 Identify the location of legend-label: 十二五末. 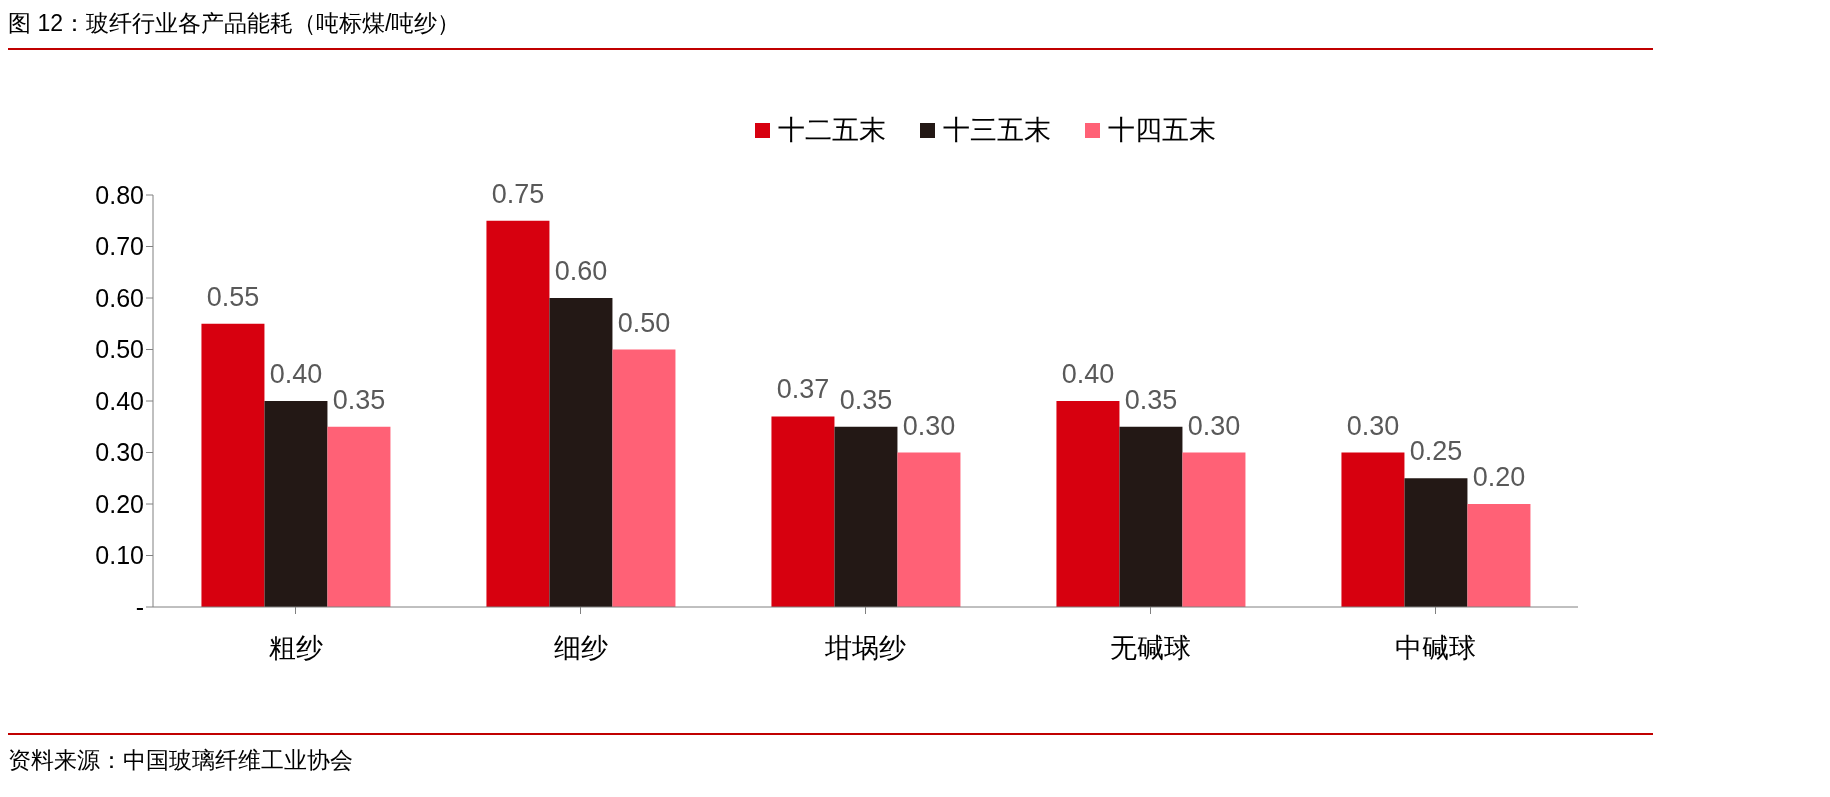
(831, 130).